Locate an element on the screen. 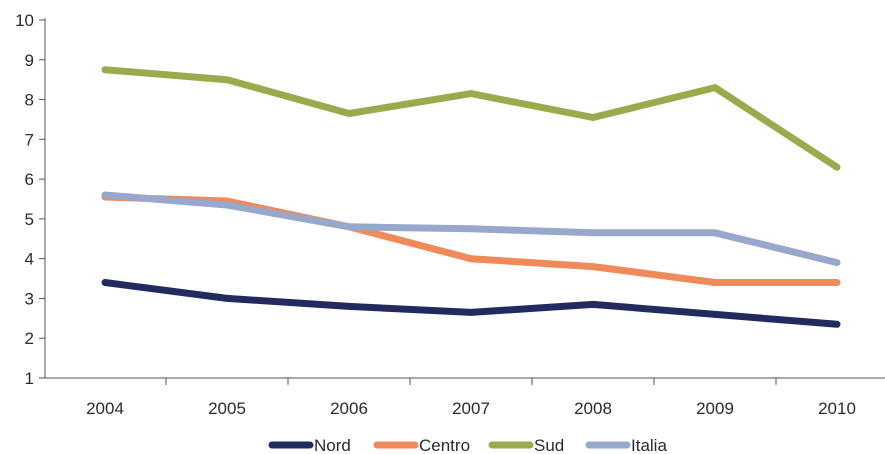 Image resolution: width=885 pixels, height=454 pixels. x-tick-label: 2007 is located at coordinates (471, 408).